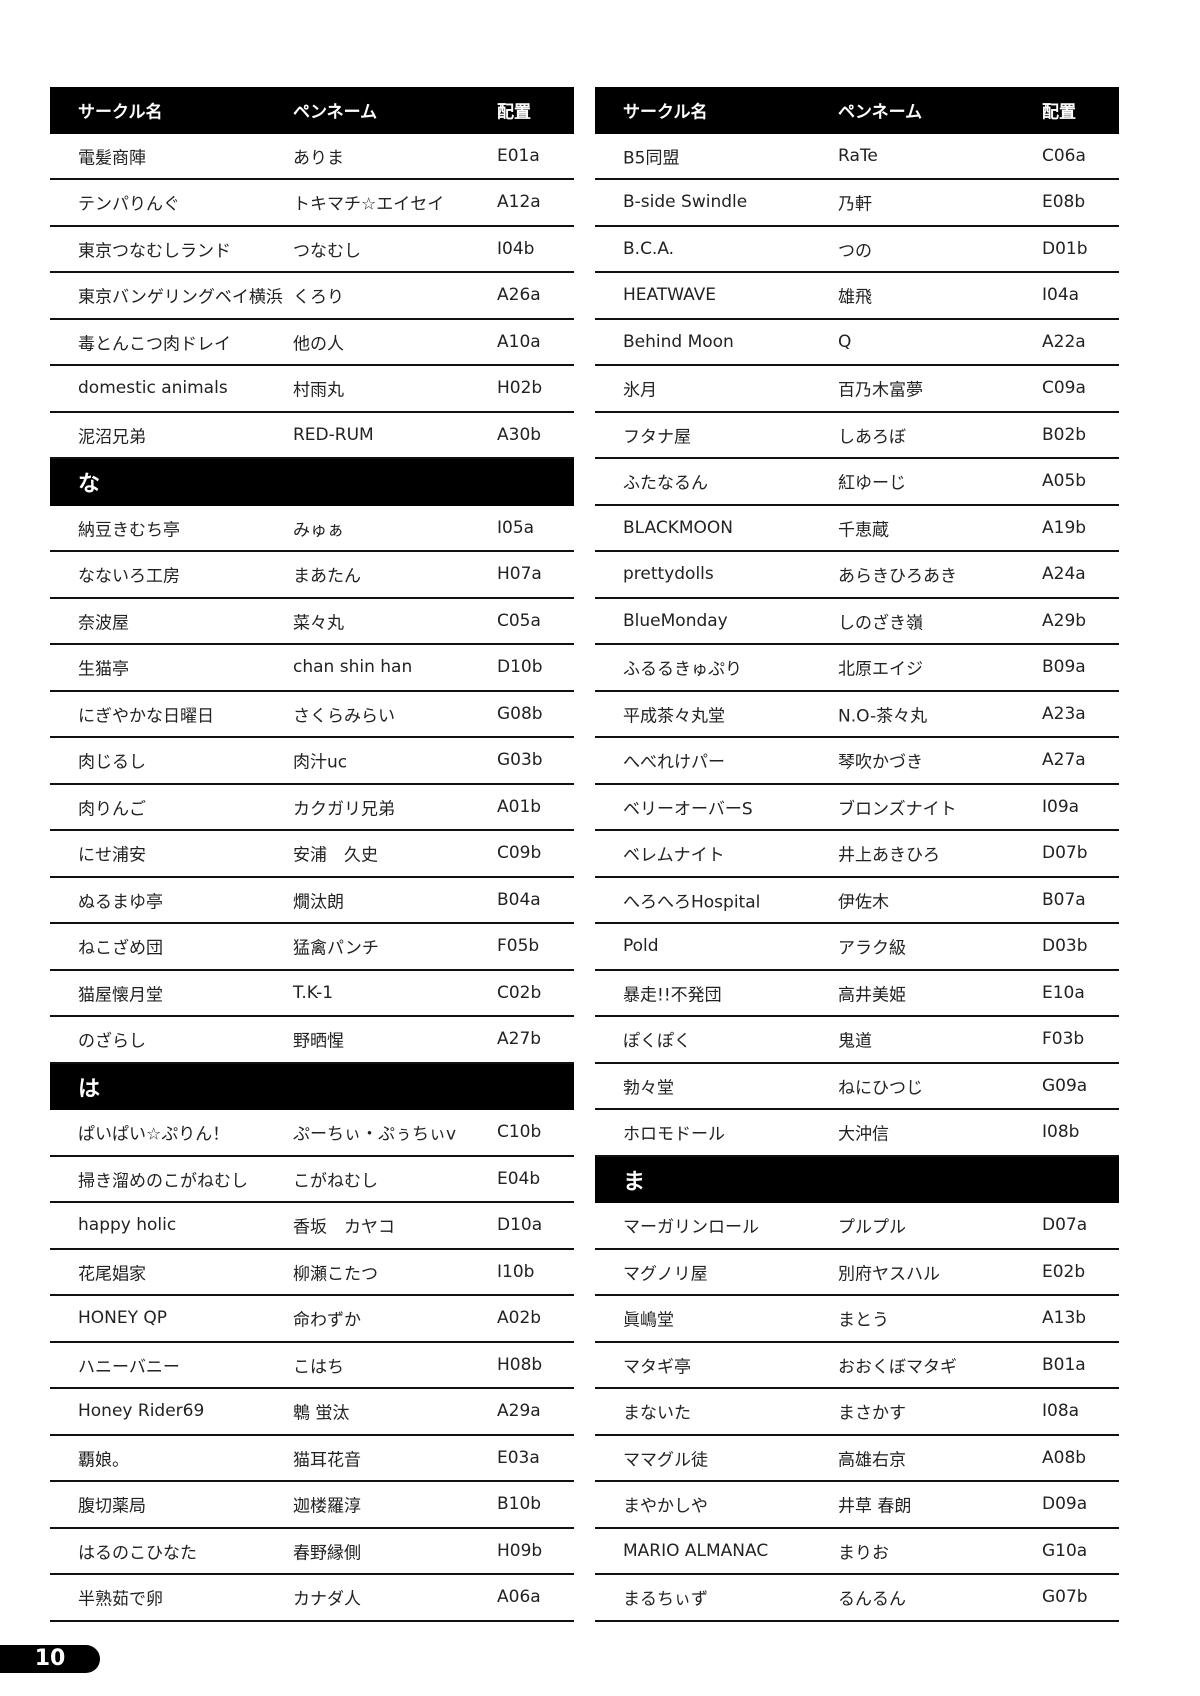  What do you see at coordinates (857, 1226) in the screenshot?
I see `entry-row: マーガリンロール プルプル D07a` at bounding box center [857, 1226].